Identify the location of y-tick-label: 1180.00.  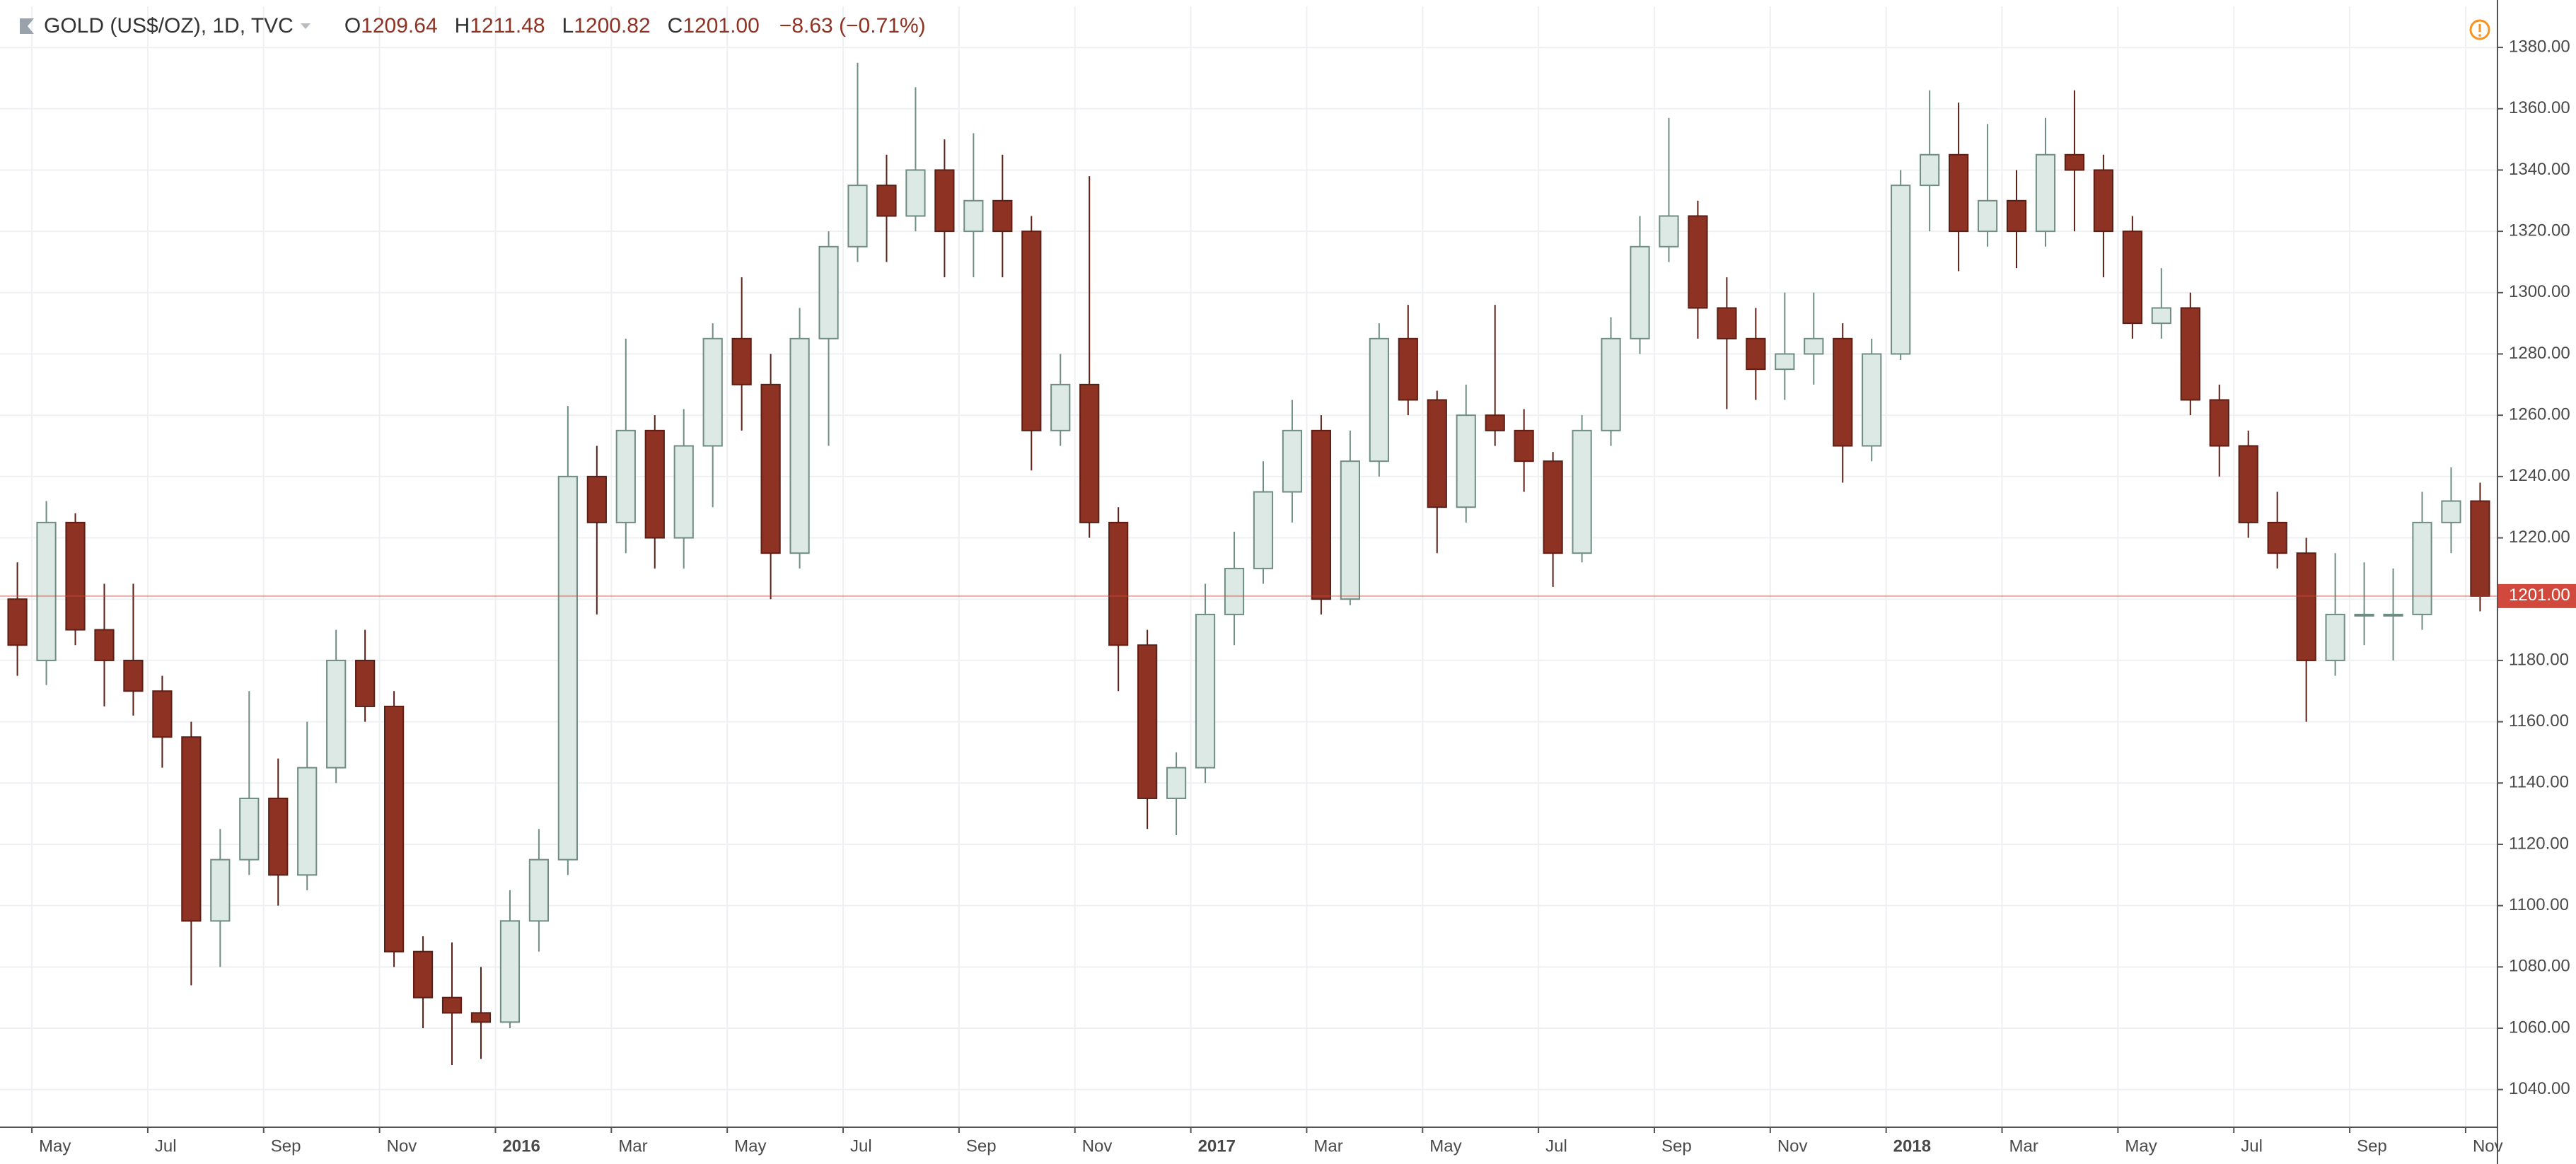
(2539, 659).